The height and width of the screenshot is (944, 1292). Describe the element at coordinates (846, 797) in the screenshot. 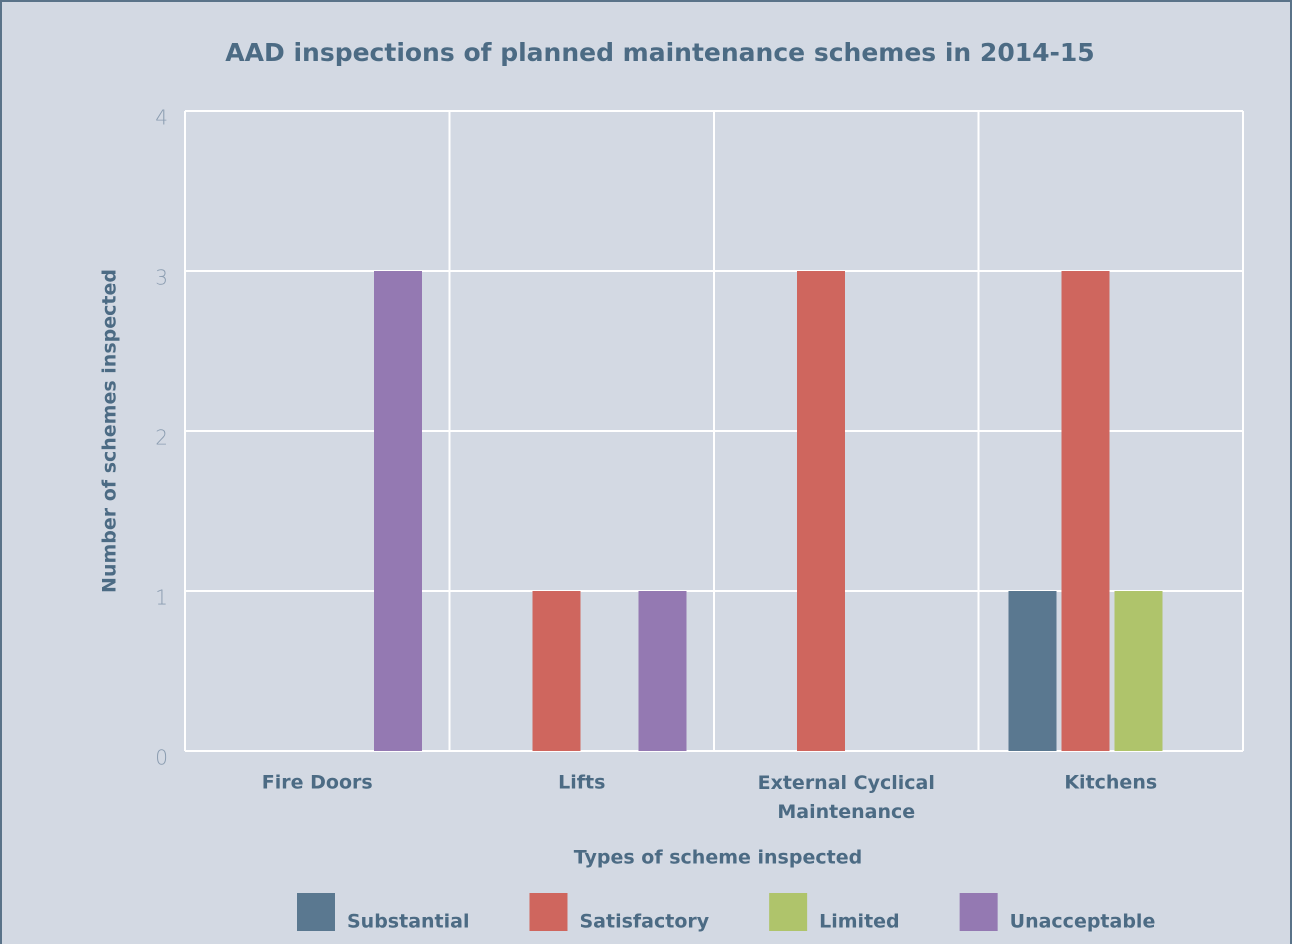

I see `x-tick-label: External Cyclical Maintenance` at that location.